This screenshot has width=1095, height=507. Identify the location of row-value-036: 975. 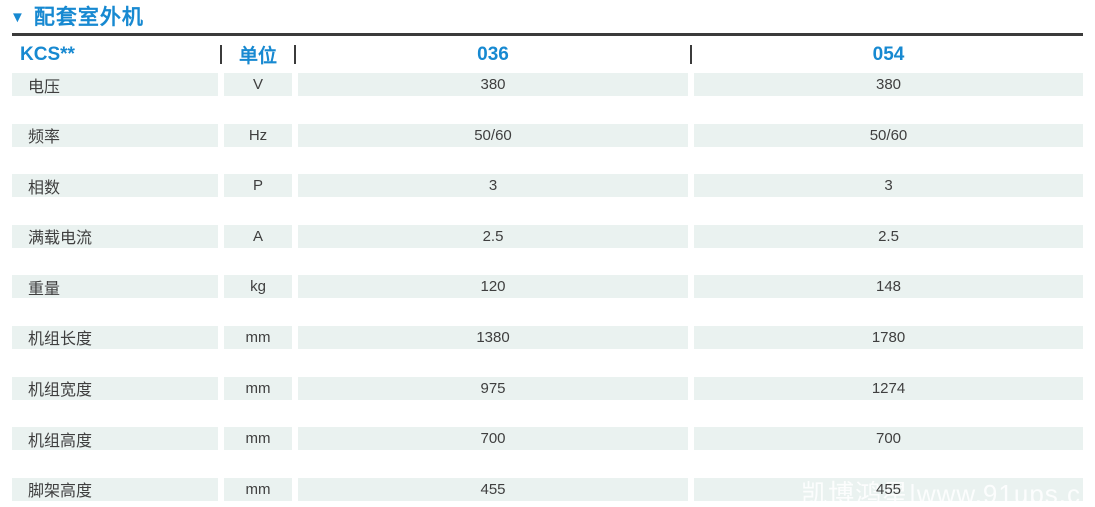
(493, 388).